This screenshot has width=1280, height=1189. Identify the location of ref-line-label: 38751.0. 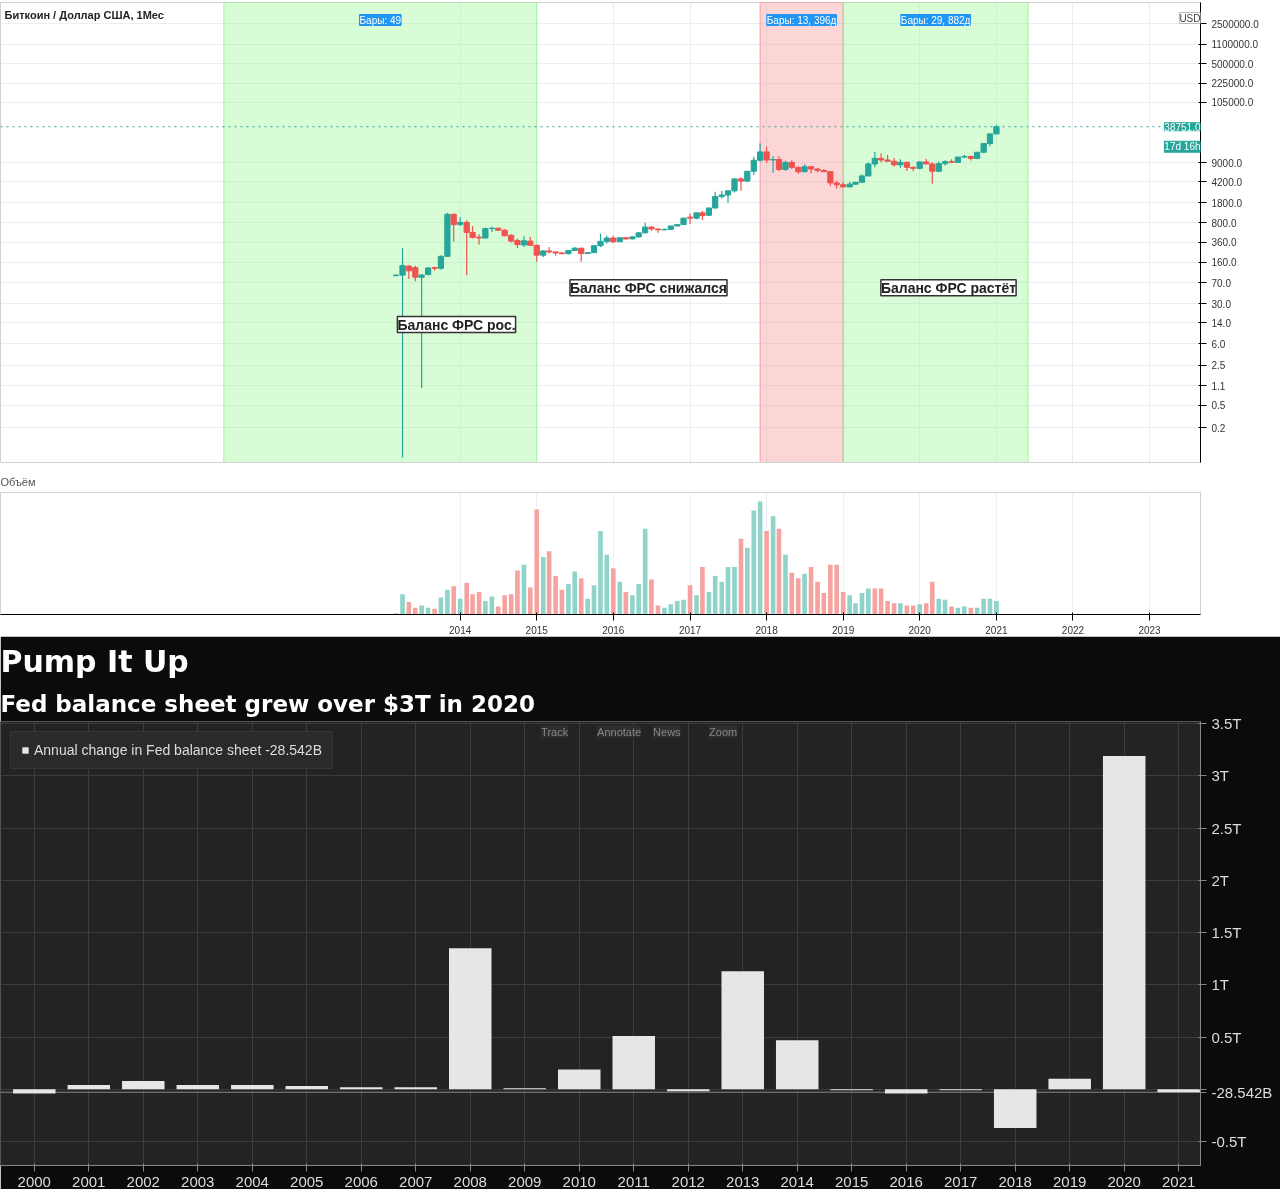
(1182, 127).